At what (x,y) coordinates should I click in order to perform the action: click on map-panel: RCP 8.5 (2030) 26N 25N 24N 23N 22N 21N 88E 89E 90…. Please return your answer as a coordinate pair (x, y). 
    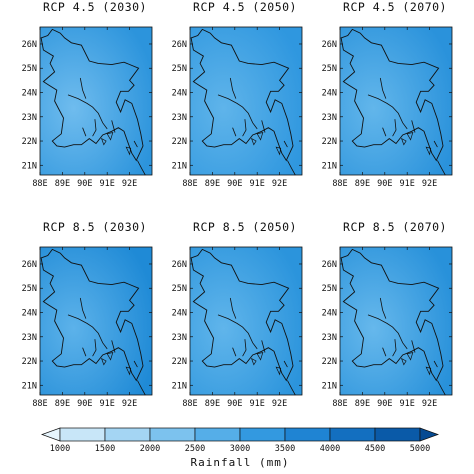
    Looking at the image, I should click on (95, 318).